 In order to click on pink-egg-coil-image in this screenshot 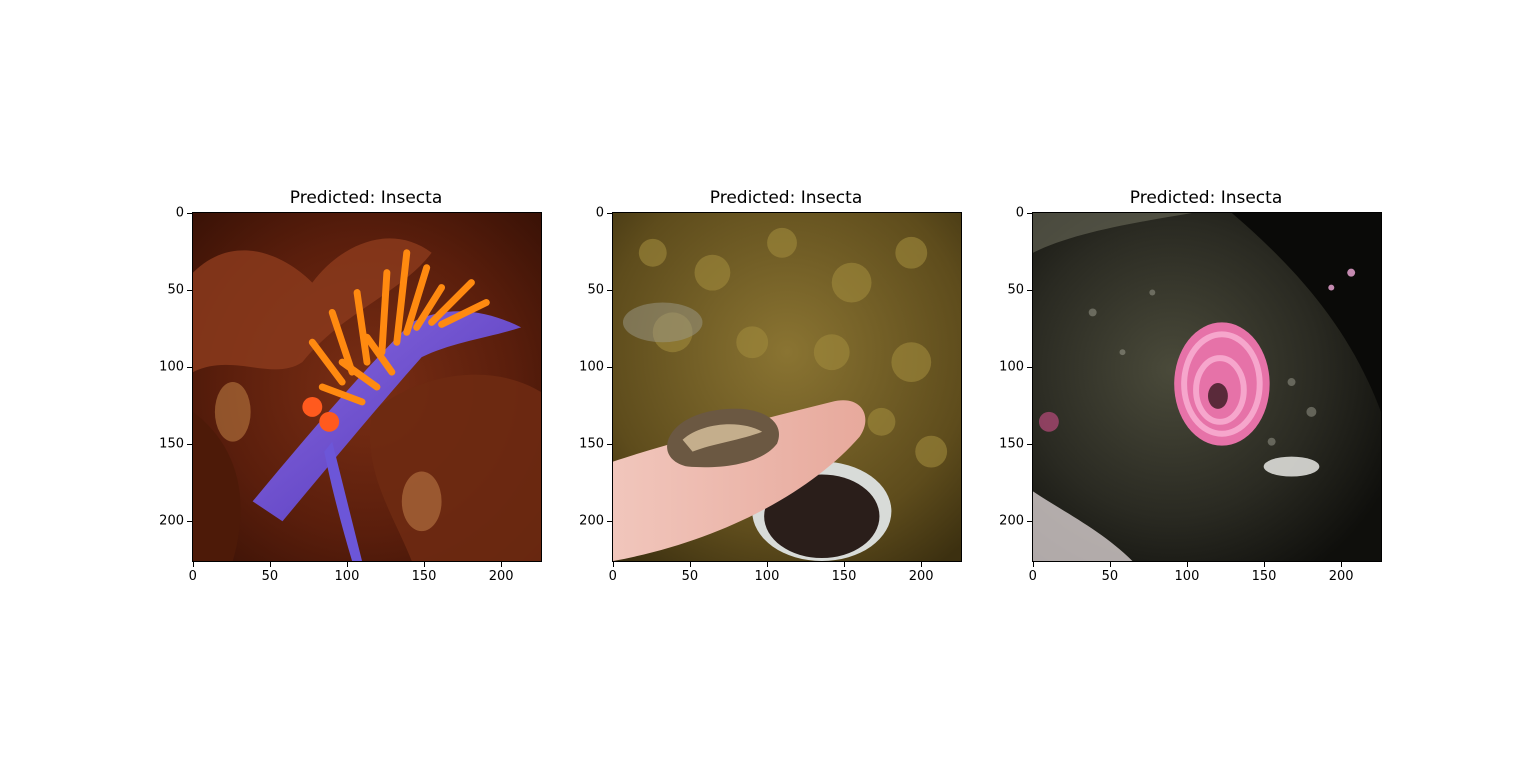, I will do `click(1207, 387)`.